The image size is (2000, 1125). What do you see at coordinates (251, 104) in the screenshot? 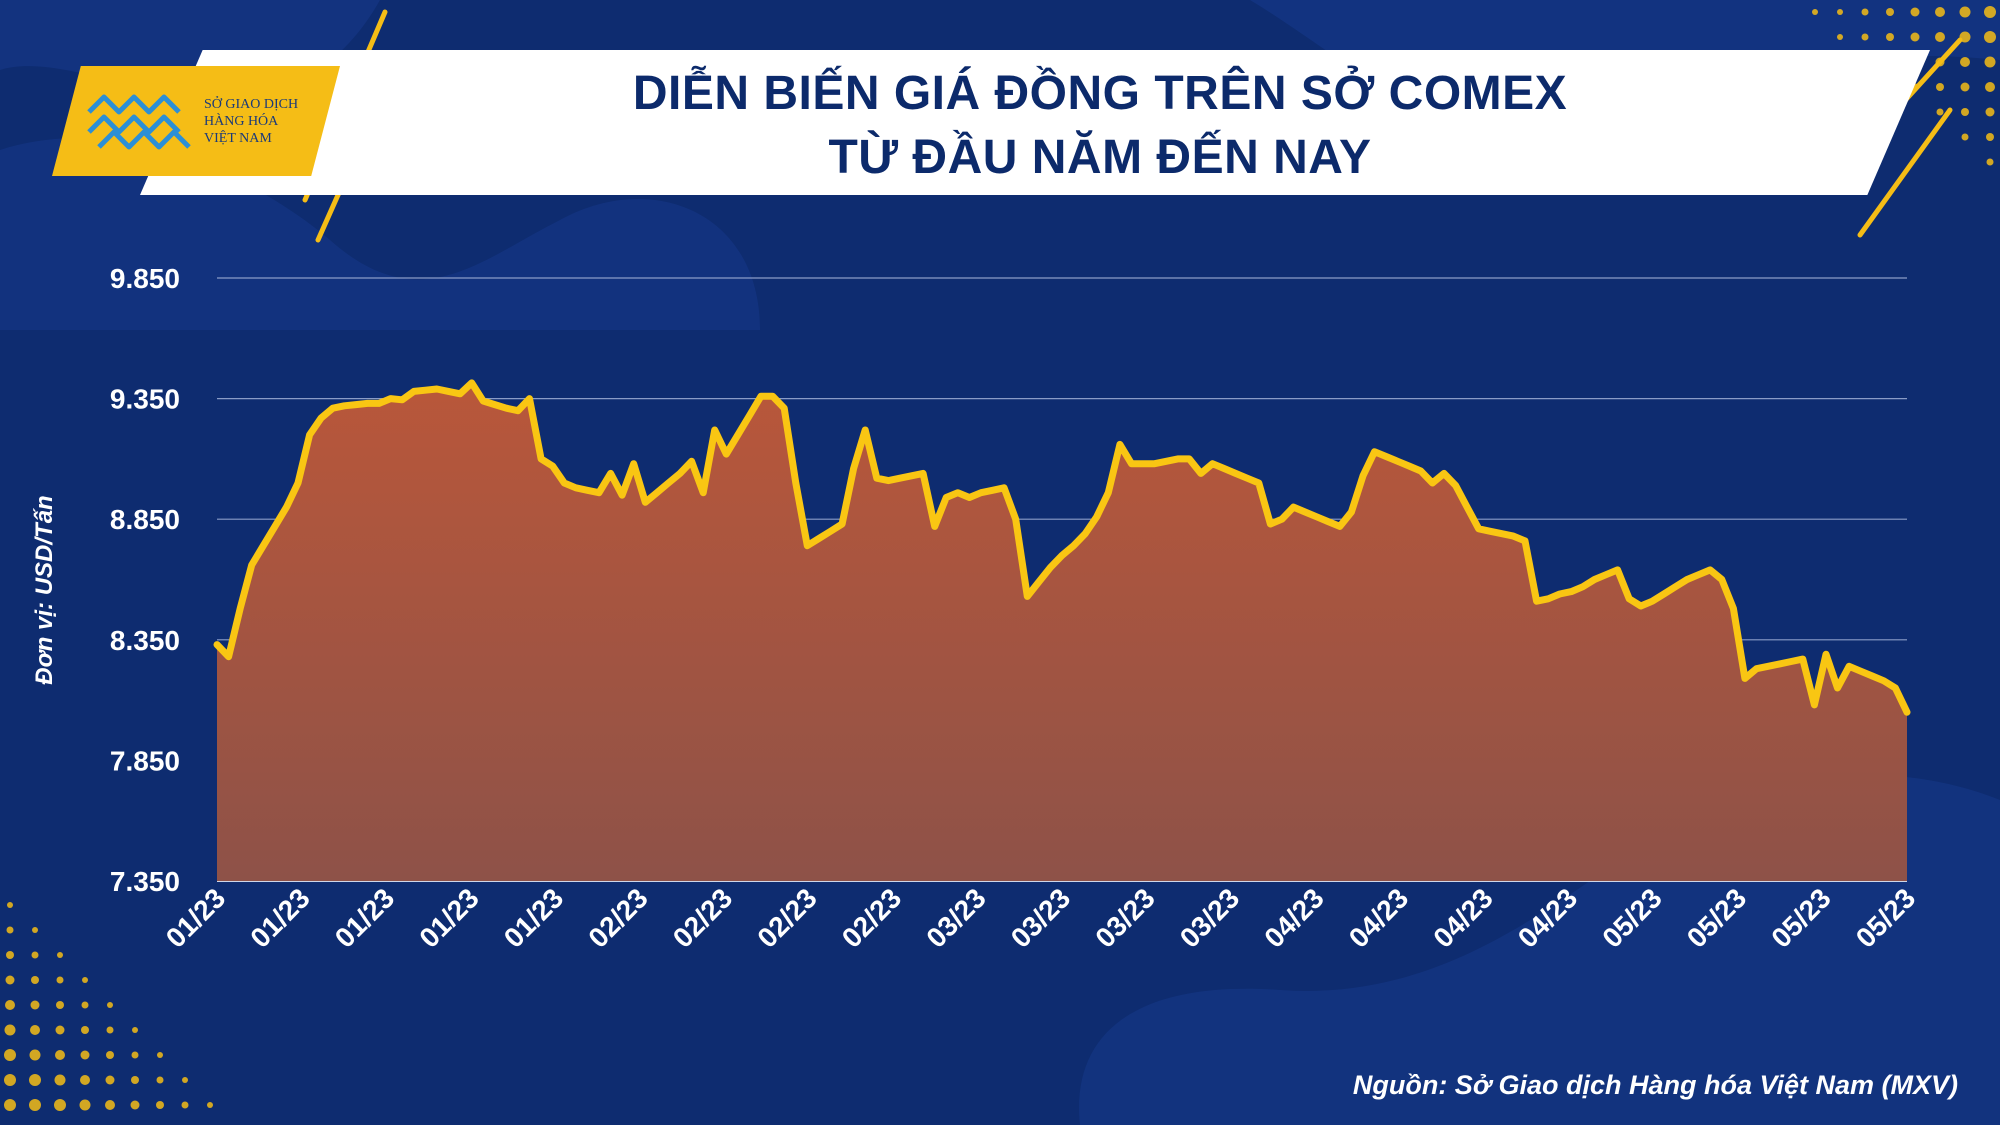
I see `logo-line-1: SỞ GIAO DỊCH` at bounding box center [251, 104].